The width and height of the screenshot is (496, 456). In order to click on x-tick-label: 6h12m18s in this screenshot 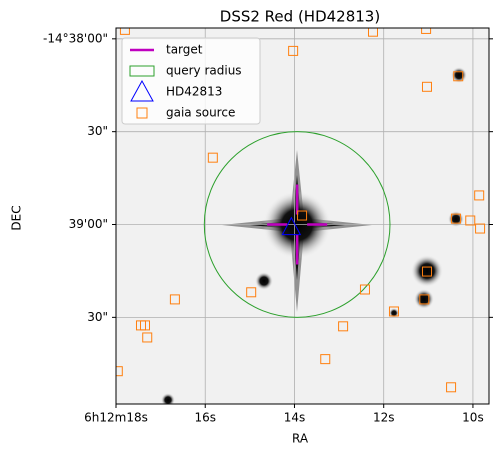, I will do `click(116, 418)`.